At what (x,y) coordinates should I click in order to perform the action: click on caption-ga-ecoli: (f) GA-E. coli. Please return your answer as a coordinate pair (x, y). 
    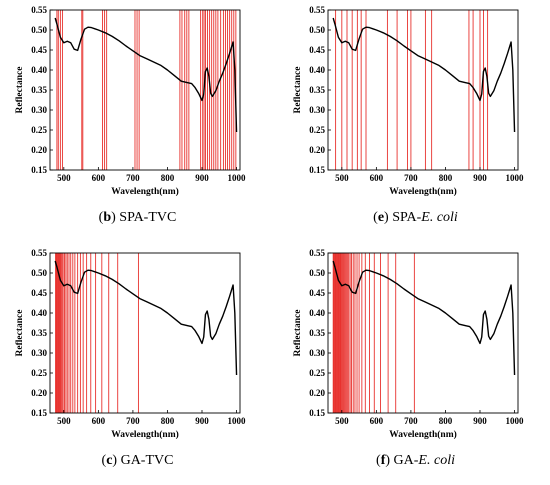
    Looking at the image, I should click on (415, 460).